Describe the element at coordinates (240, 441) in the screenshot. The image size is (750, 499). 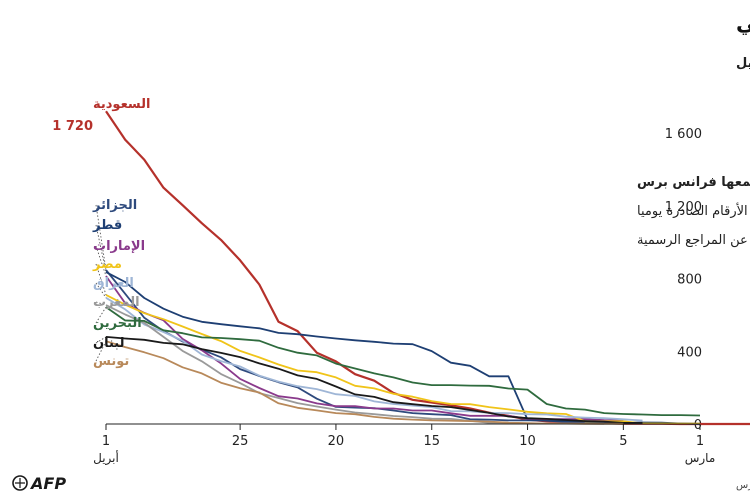
I see `x-tick-label: 25` at that location.